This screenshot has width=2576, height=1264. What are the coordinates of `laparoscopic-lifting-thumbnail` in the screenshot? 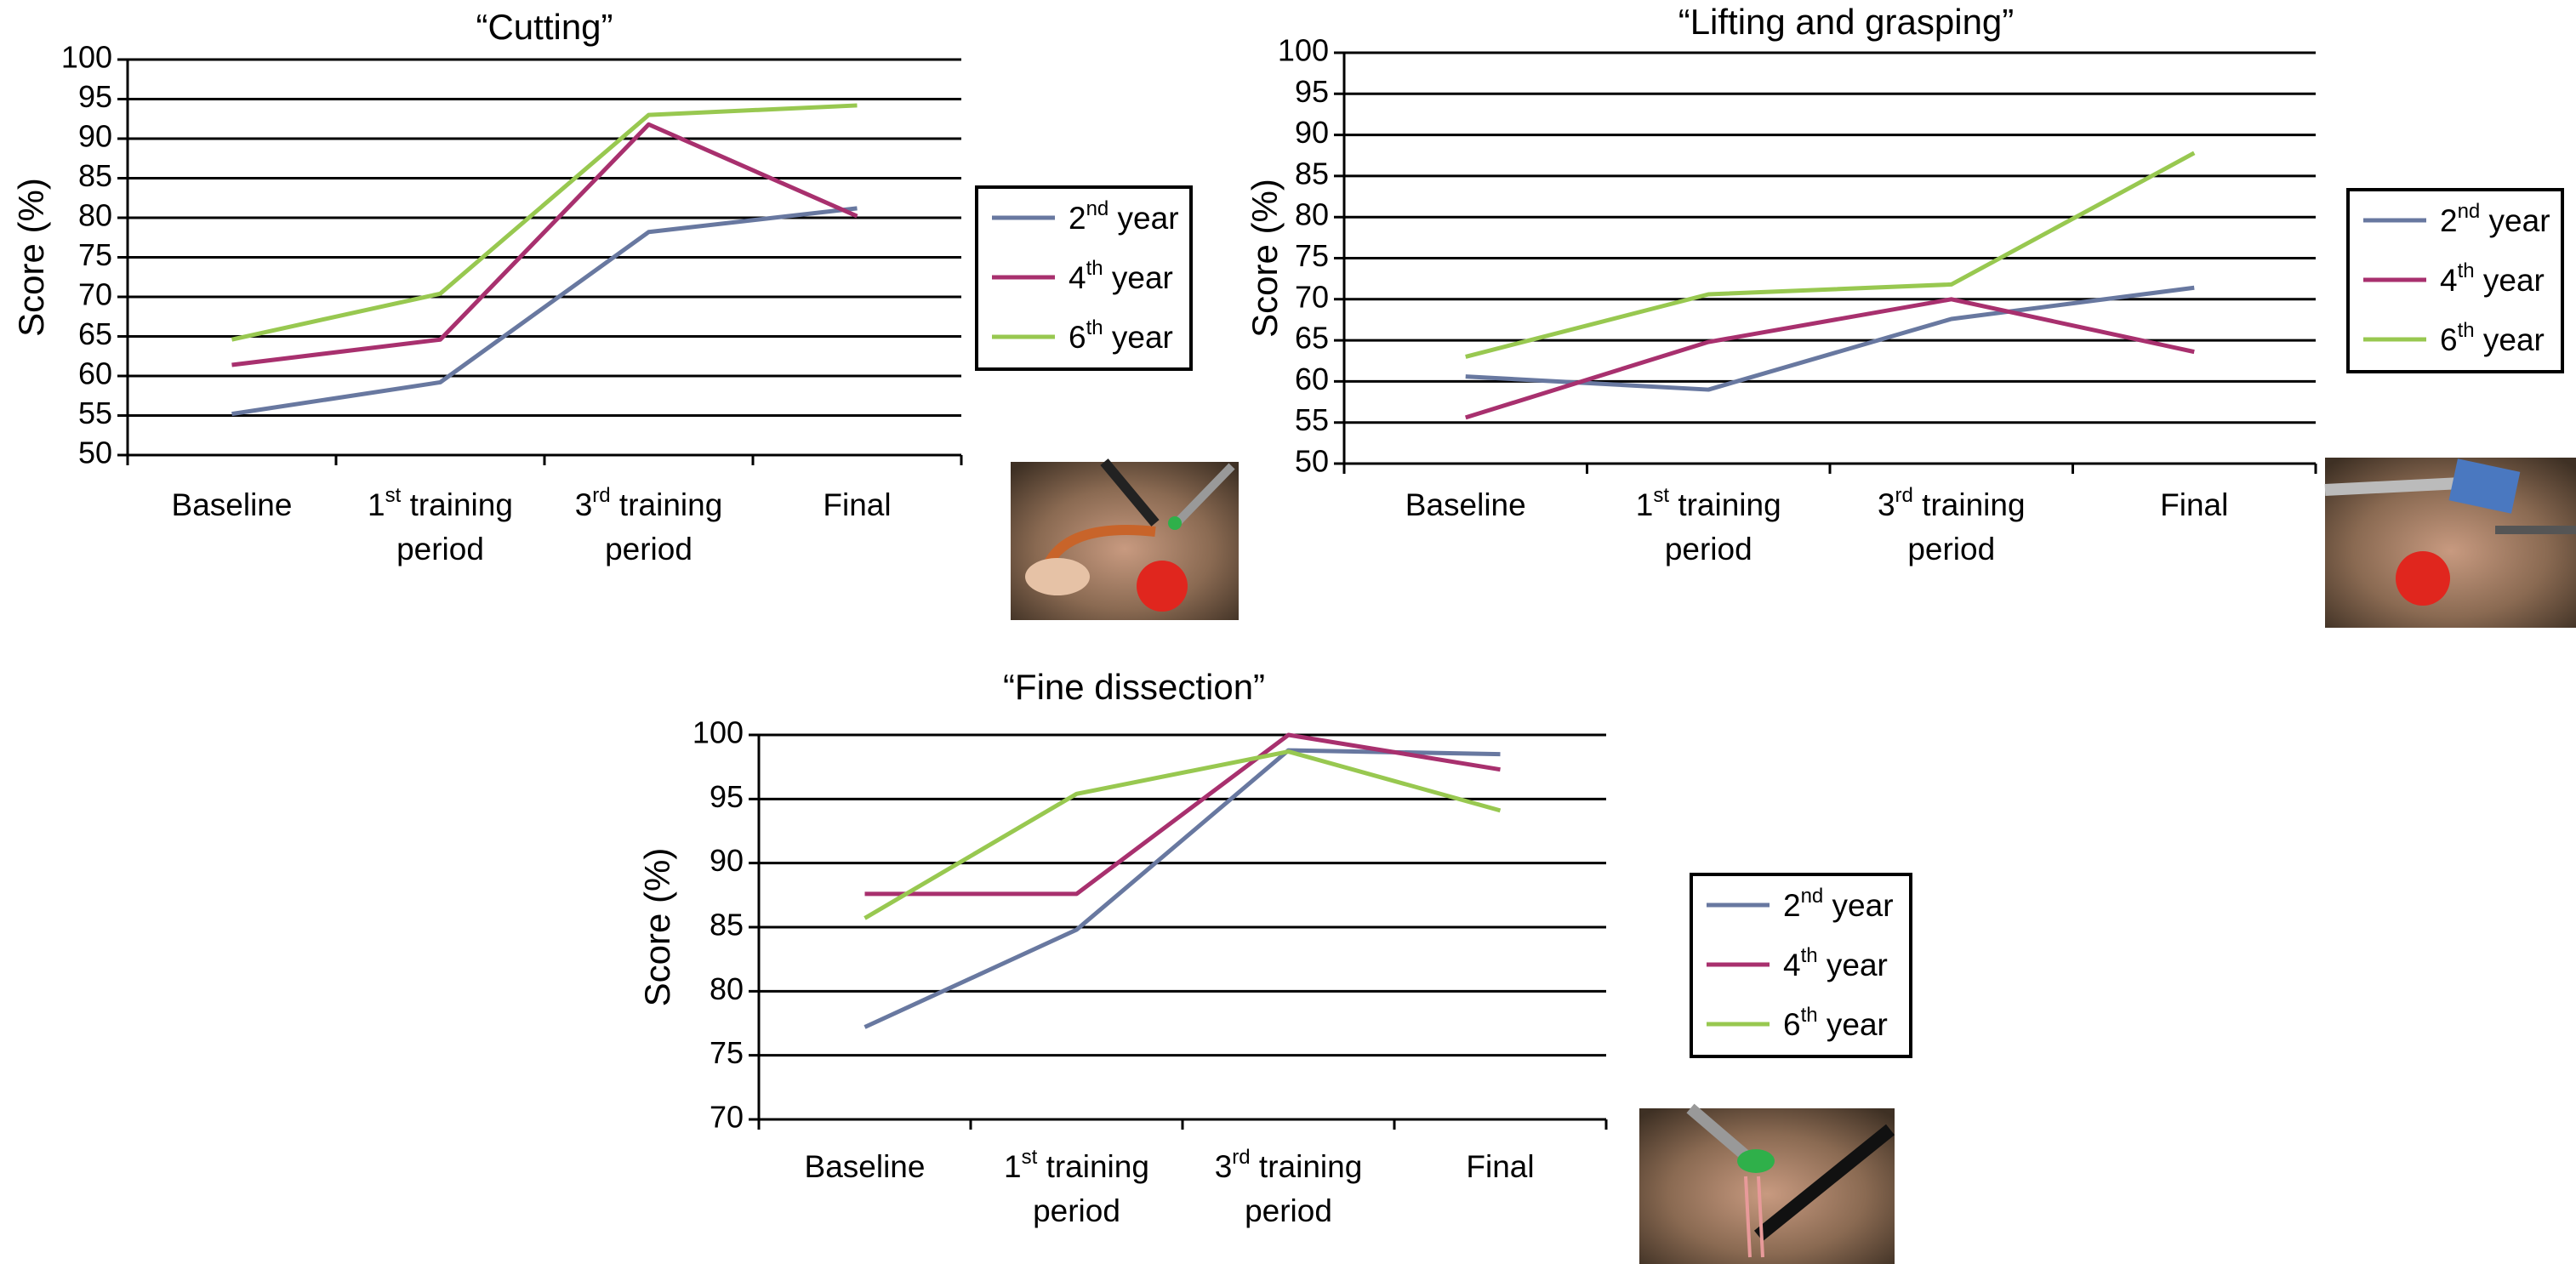 It's located at (2450, 543).